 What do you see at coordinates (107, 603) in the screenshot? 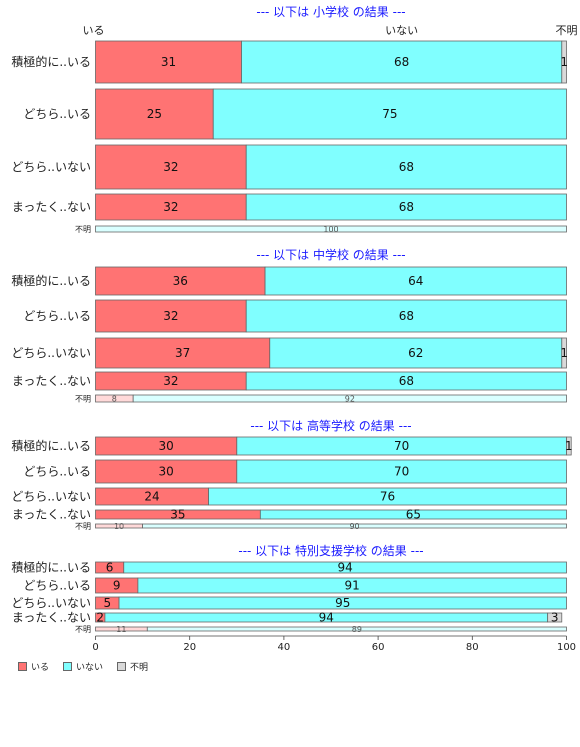
I see `data-label-p3-r2-0: 5` at bounding box center [107, 603].